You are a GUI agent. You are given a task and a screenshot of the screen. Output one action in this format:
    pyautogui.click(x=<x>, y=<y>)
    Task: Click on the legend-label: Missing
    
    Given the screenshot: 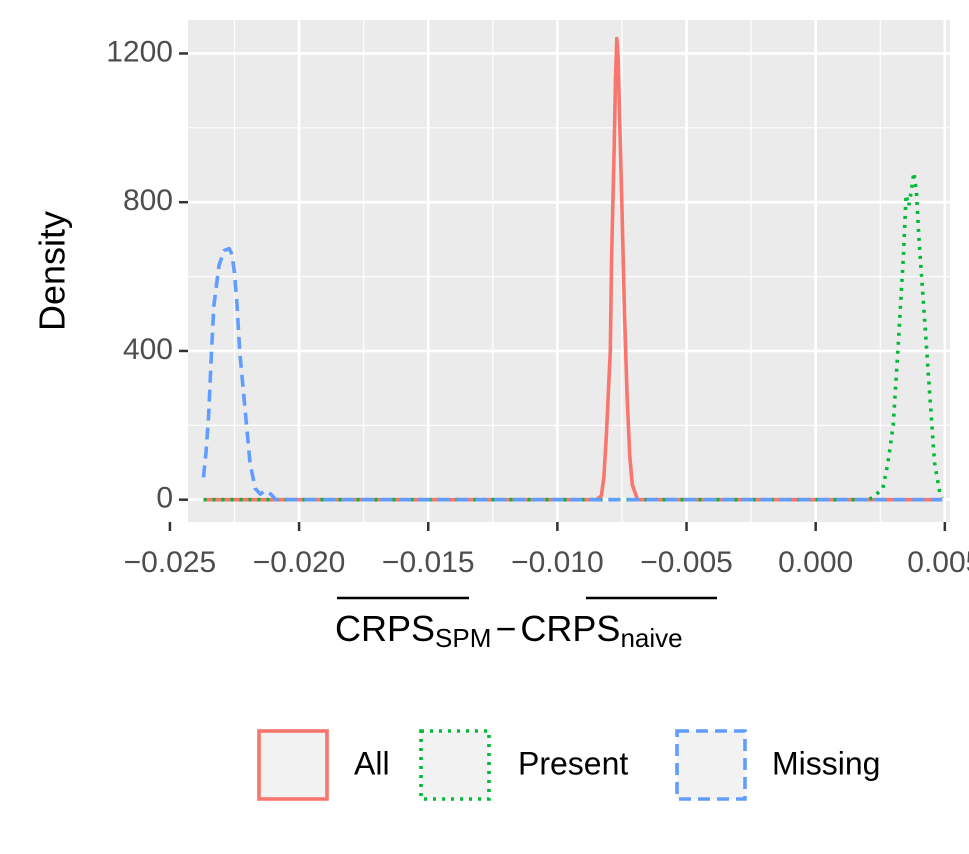 What is the action you would take?
    pyautogui.click(x=826, y=763)
    